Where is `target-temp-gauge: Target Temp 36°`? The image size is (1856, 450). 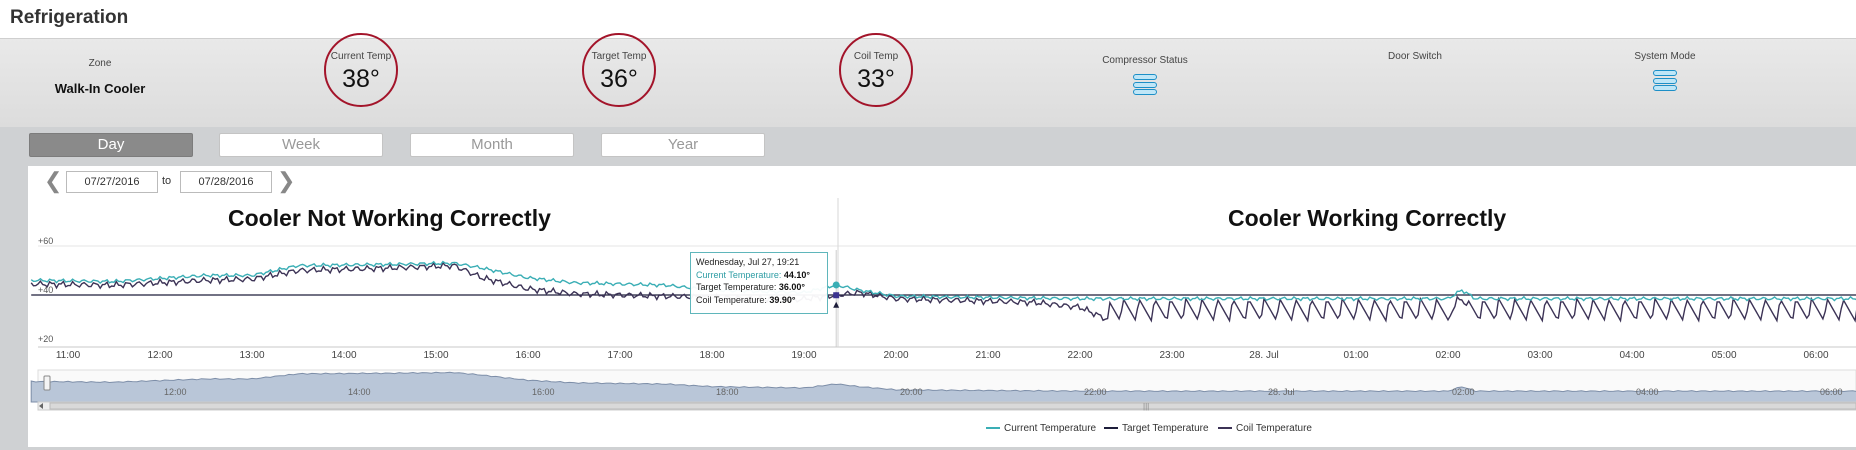
target-temp-gauge: Target Temp 36° is located at coordinates (619, 70).